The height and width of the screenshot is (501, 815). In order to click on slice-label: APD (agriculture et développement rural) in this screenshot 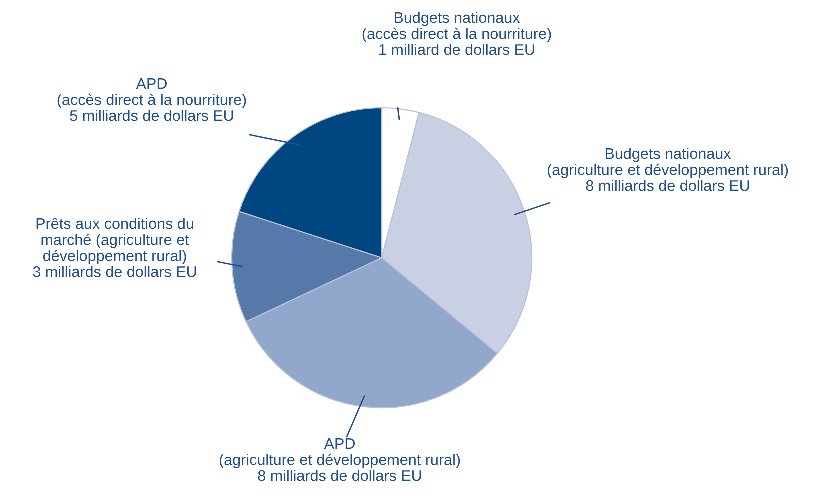, I will do `click(340, 453)`.